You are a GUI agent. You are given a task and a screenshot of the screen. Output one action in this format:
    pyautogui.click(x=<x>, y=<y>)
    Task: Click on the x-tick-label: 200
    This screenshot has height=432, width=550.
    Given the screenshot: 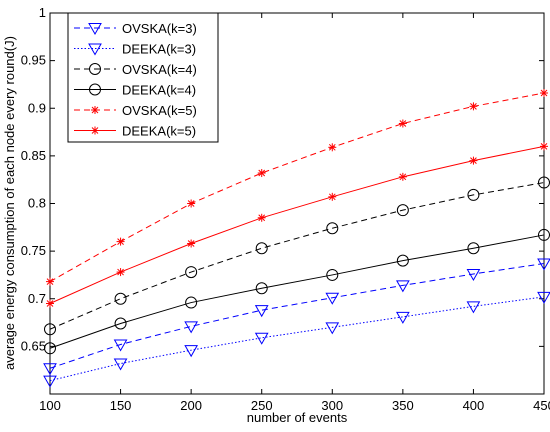 What is the action you would take?
    pyautogui.click(x=191, y=405)
    